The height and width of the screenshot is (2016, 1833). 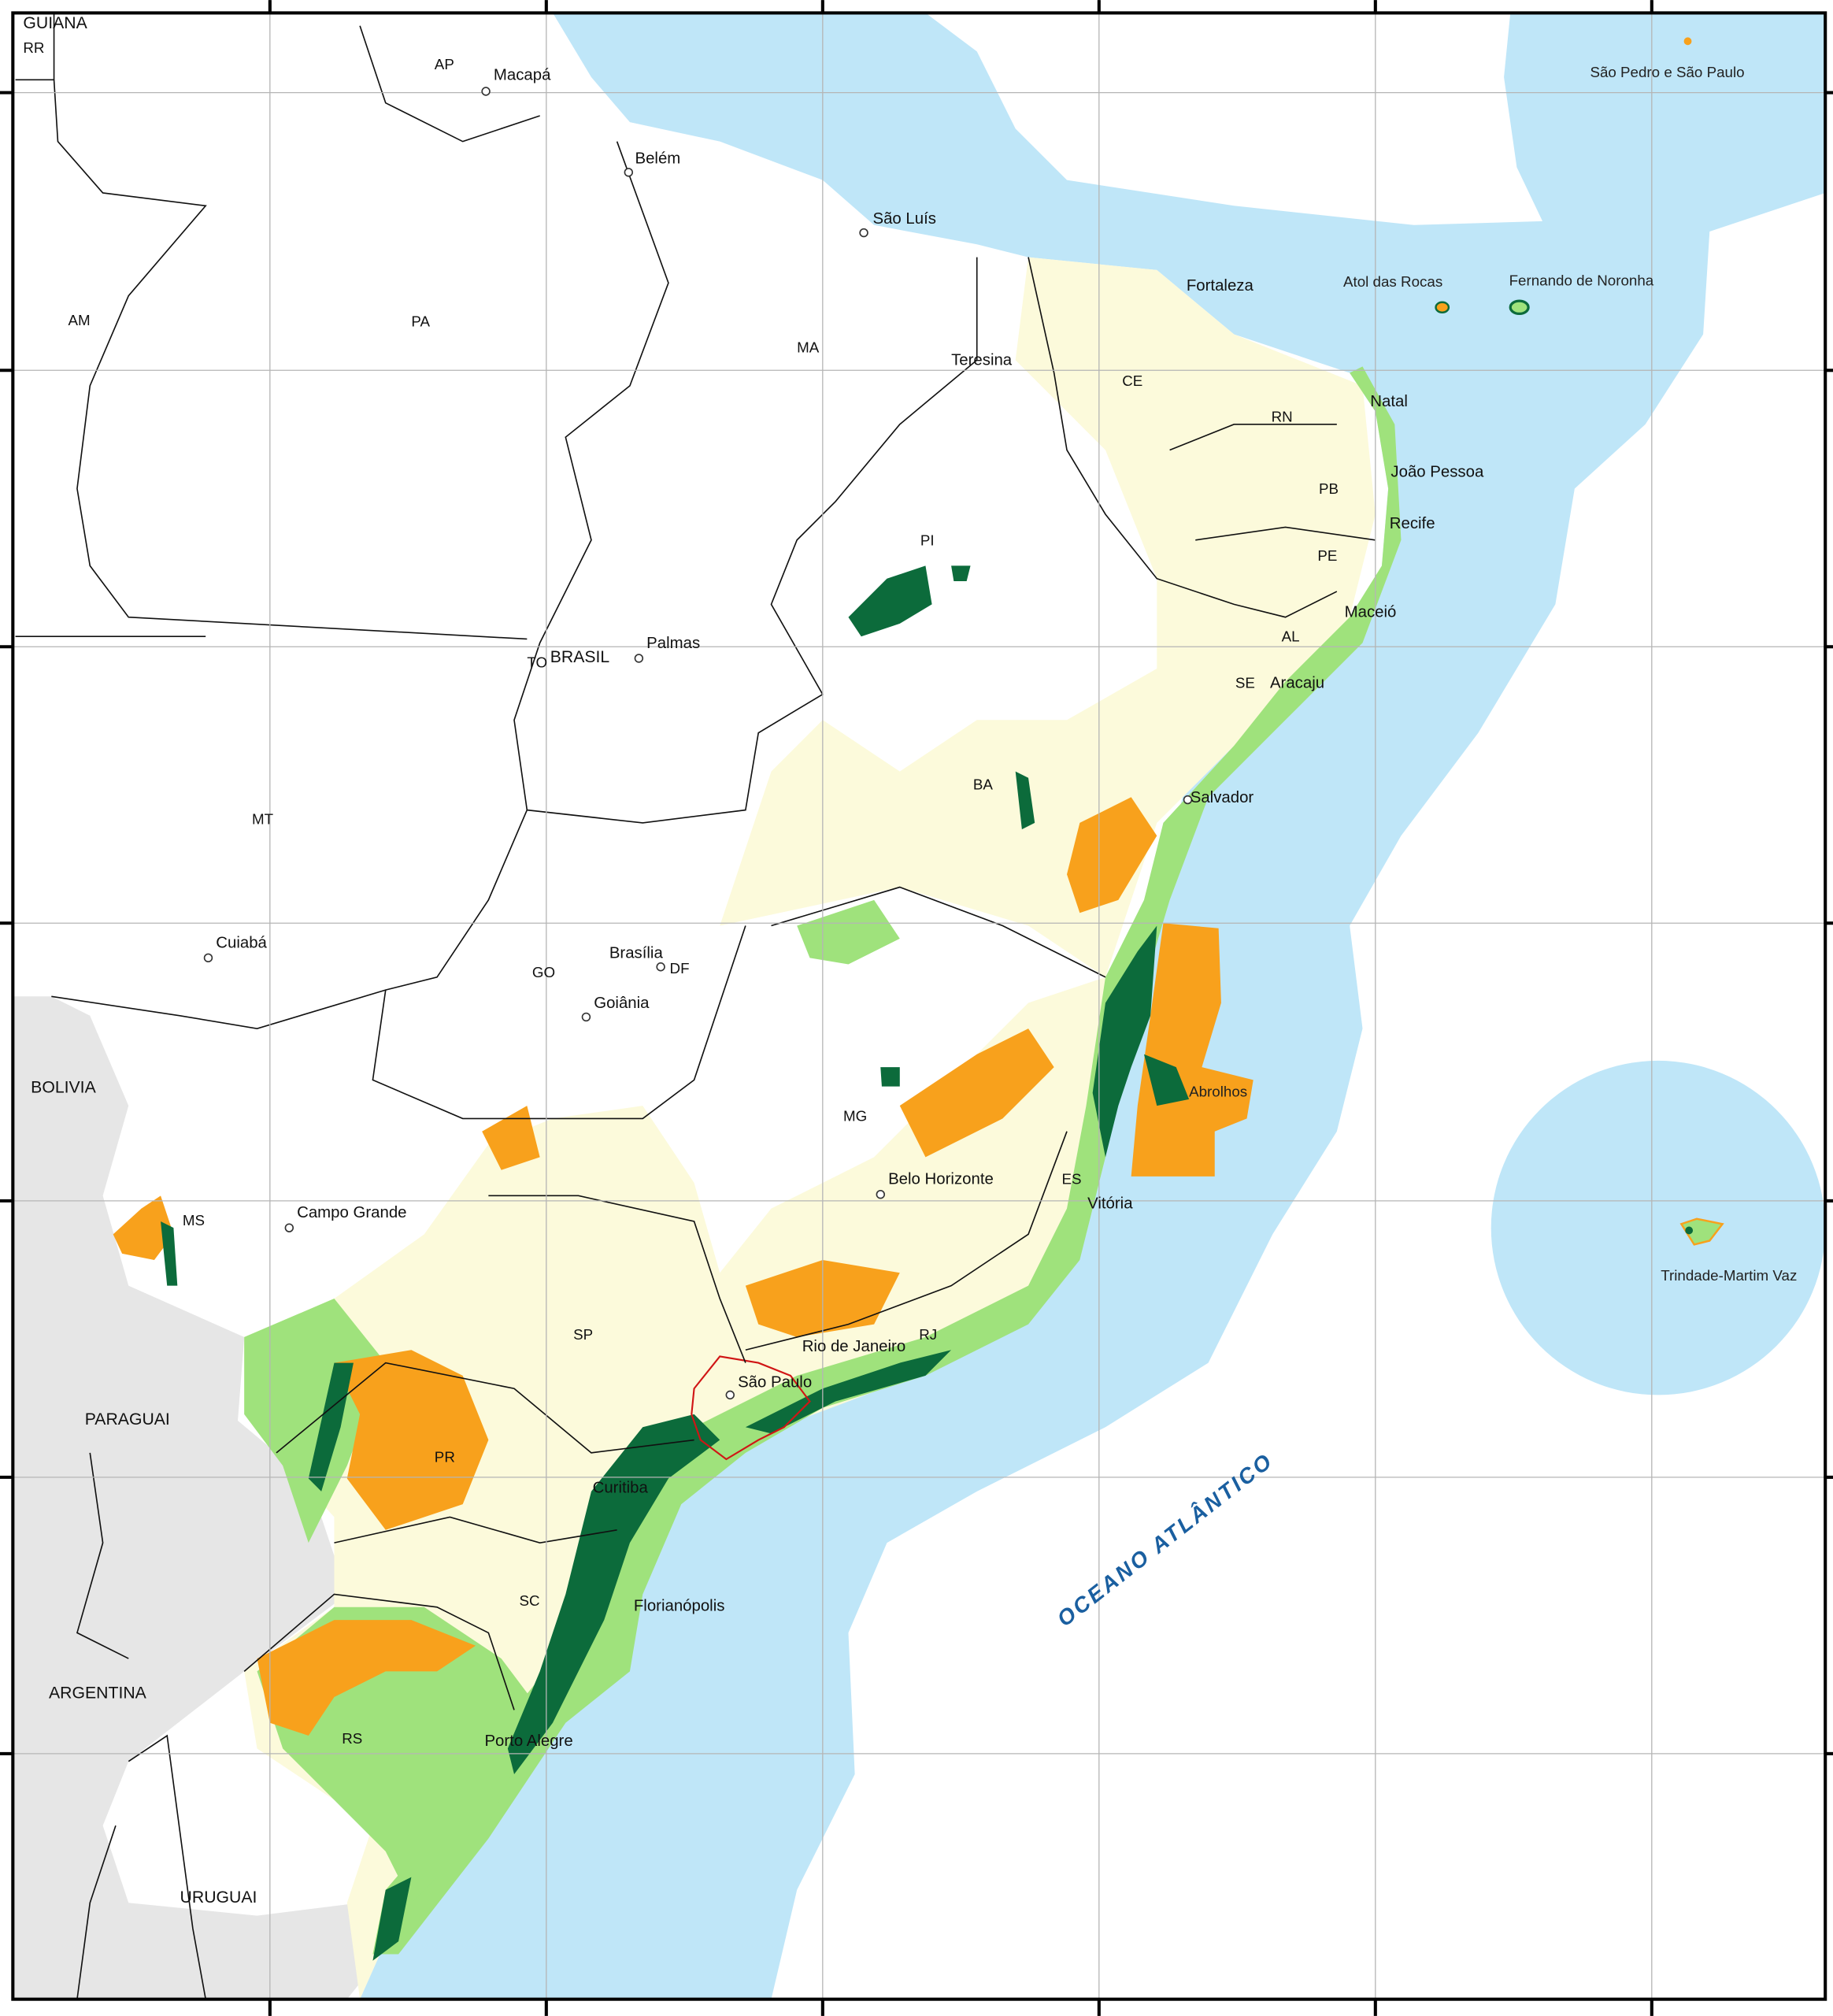 What do you see at coordinates (1437, 472) in the screenshot?
I see `city-label: João Pessoa` at bounding box center [1437, 472].